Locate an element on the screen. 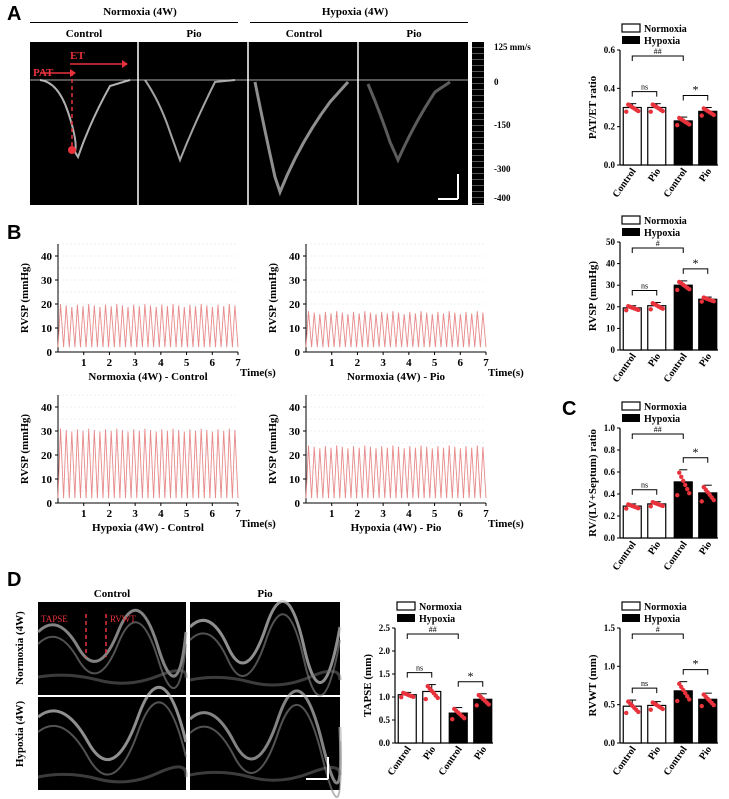 The image size is (729, 799). col-label-d-control: Control is located at coordinates (112, 594).